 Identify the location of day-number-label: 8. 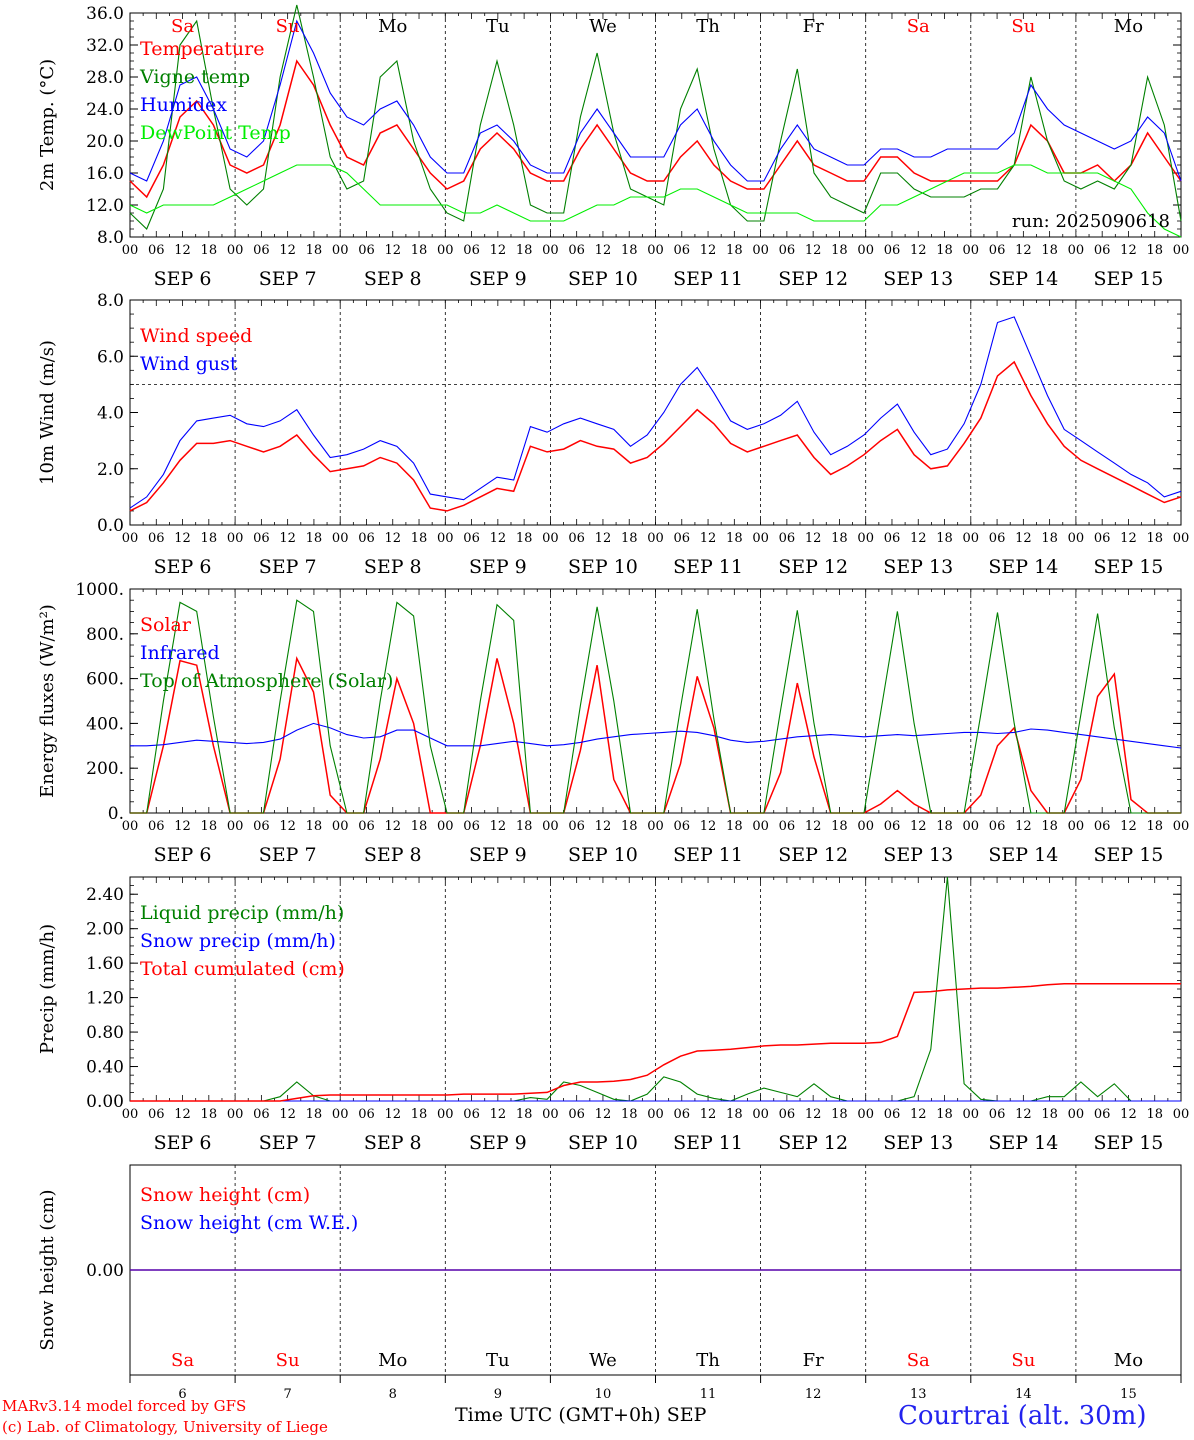
(393, 1394).